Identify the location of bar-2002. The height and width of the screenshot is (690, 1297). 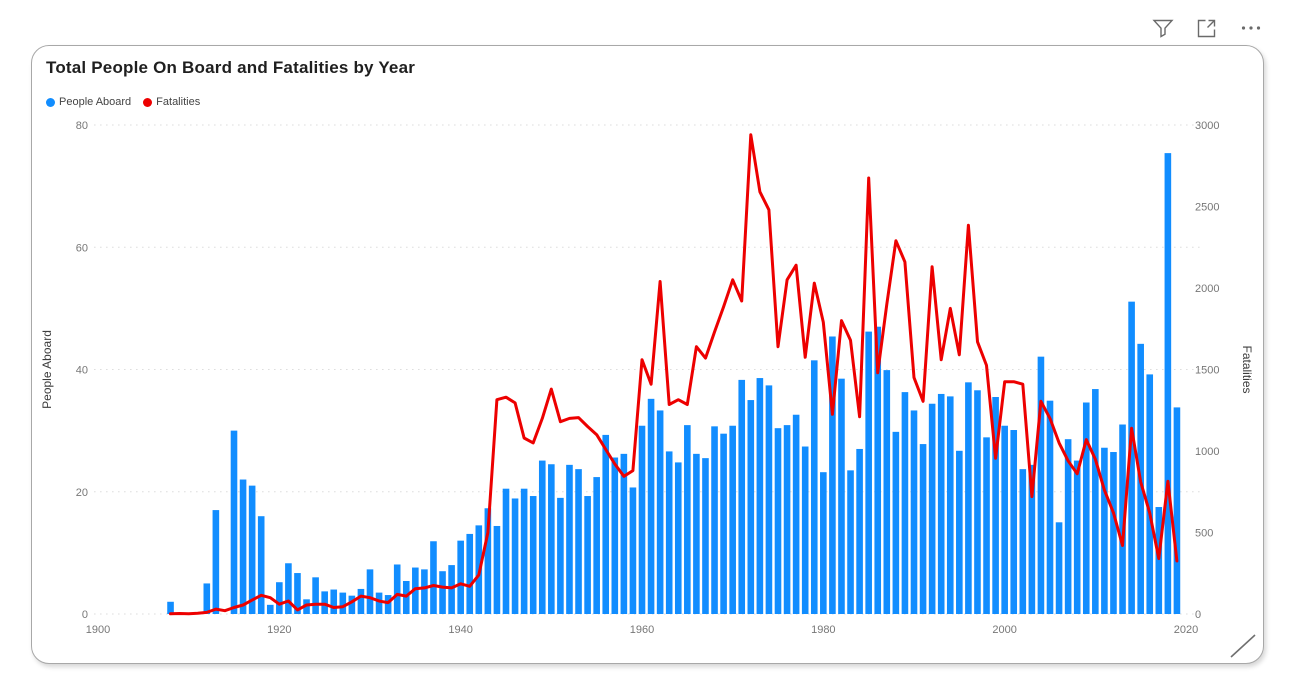
(1023, 541).